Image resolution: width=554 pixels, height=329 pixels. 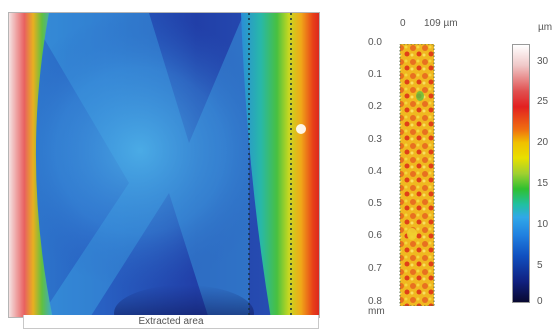 I want to click on extracted-strip-image, so click(x=417, y=175).